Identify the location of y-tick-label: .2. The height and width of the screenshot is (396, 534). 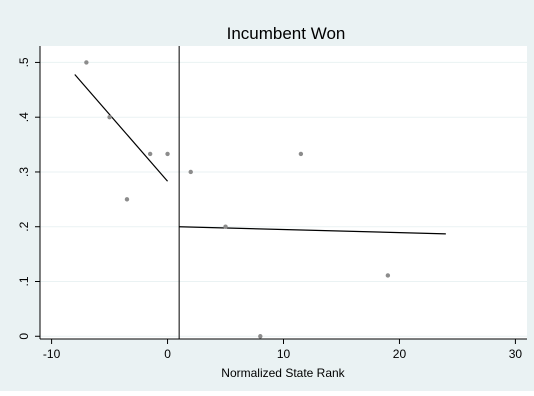
(24, 226).